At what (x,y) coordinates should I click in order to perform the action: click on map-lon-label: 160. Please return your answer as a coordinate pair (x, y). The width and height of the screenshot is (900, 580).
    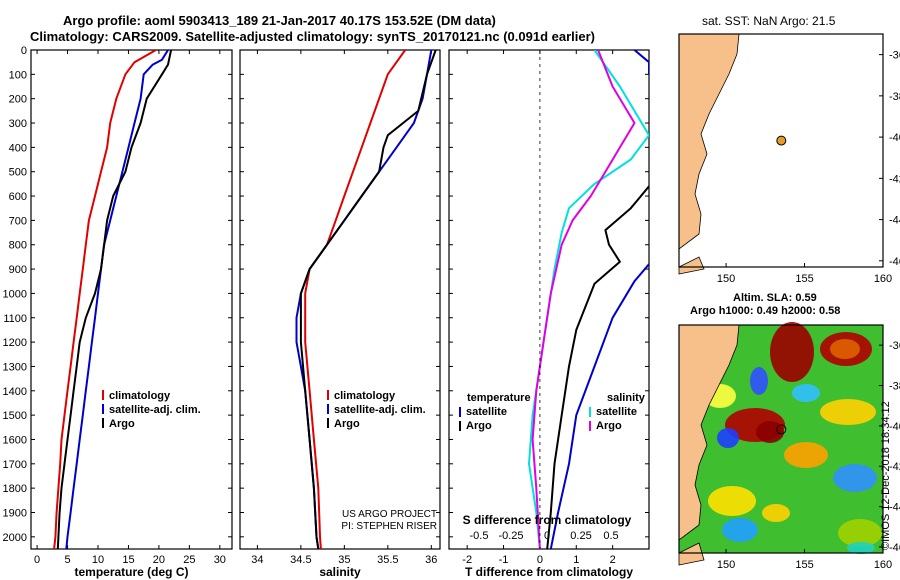
    Looking at the image, I should click on (883, 565).